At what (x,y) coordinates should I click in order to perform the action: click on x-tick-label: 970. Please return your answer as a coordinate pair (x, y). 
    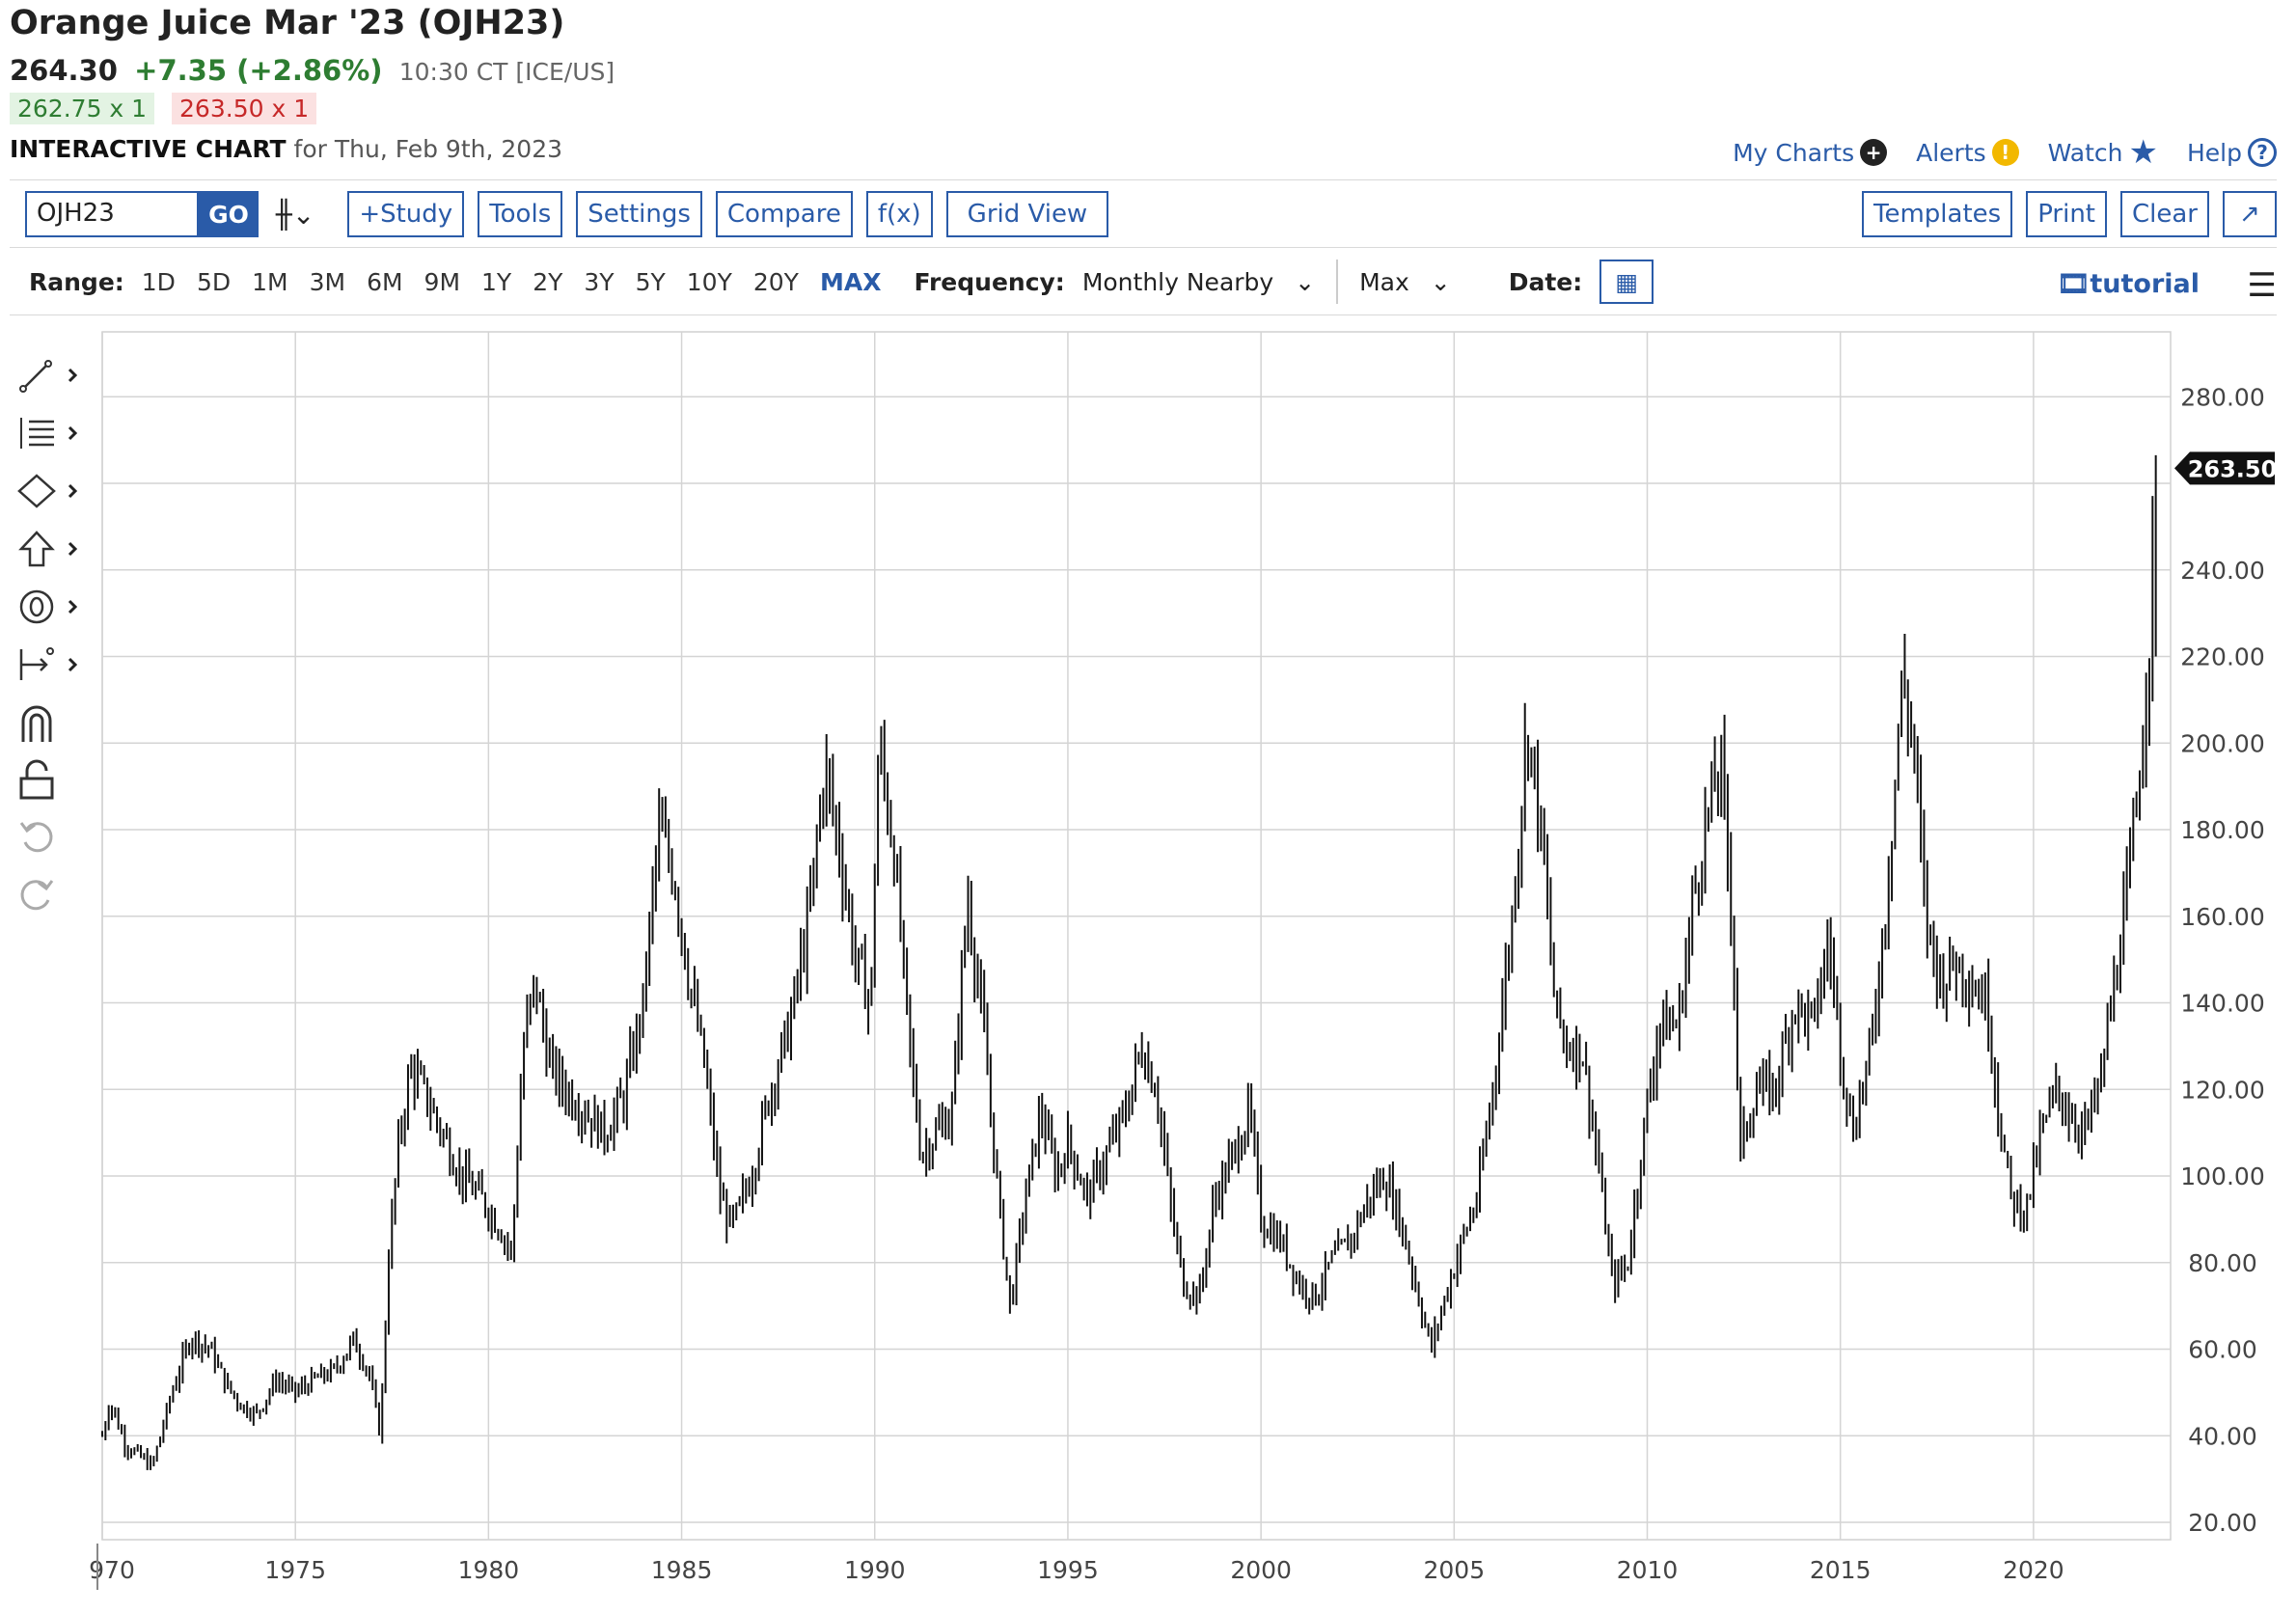
    Looking at the image, I should click on (112, 1570).